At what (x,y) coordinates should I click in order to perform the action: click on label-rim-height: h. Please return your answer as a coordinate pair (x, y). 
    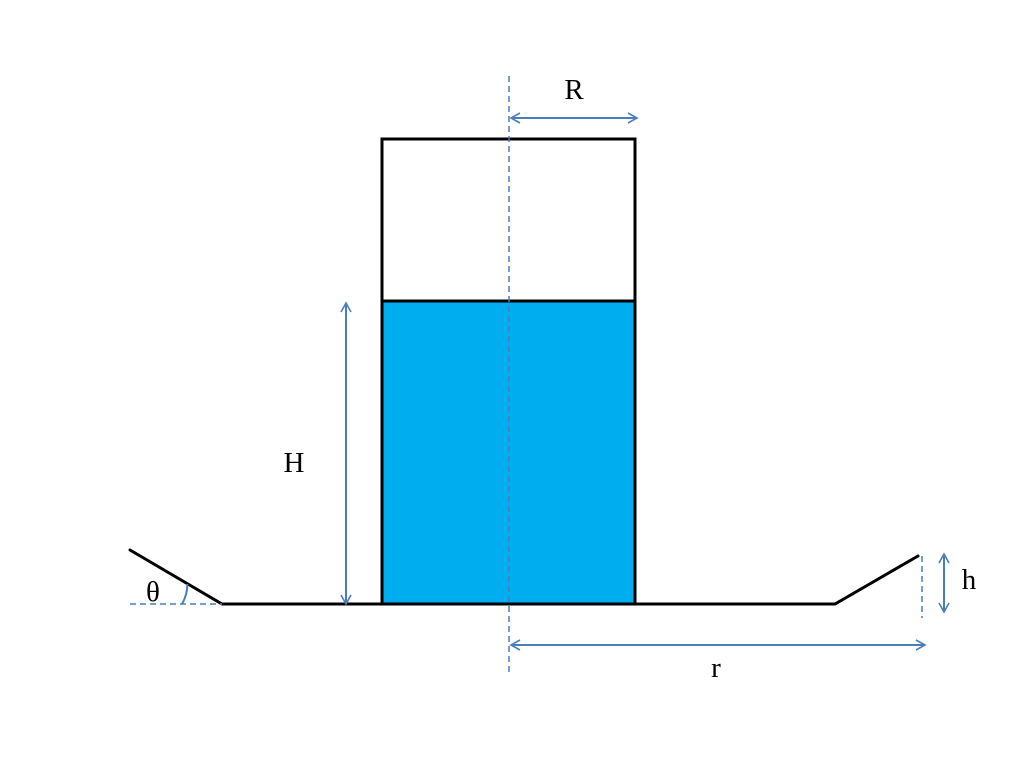
    Looking at the image, I should click on (969, 580).